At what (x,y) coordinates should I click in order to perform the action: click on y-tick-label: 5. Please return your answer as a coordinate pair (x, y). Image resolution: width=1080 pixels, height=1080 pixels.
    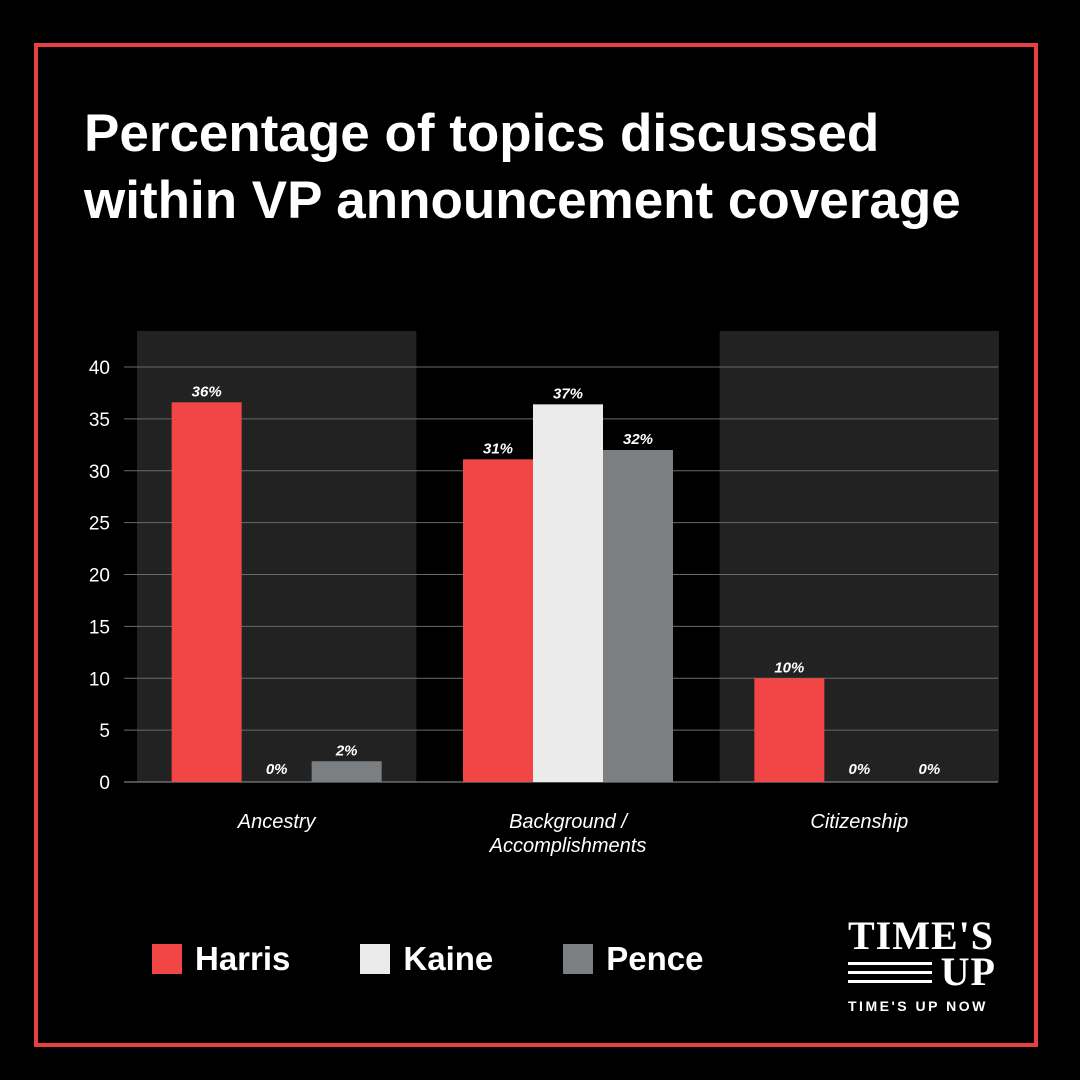
    Looking at the image, I should click on (104, 731).